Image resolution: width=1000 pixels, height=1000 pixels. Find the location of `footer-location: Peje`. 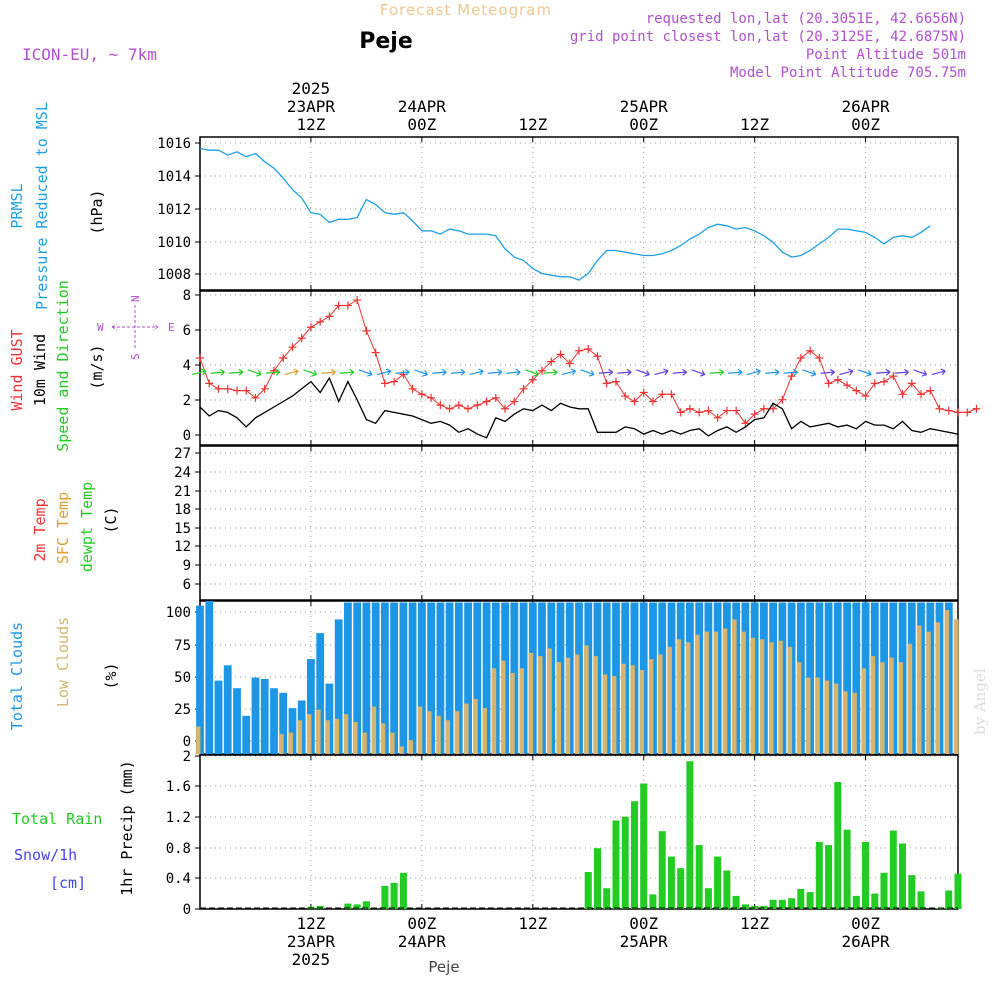

footer-location: Peje is located at coordinates (443, 967).